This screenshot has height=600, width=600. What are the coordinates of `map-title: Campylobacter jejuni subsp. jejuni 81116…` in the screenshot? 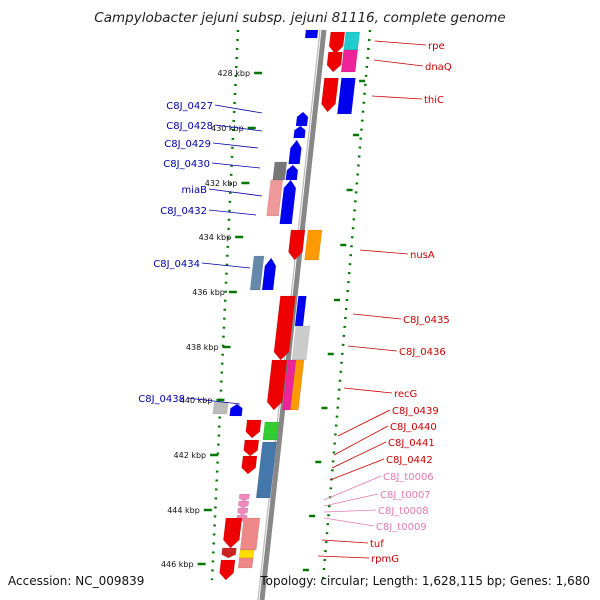 It's located at (300, 18).